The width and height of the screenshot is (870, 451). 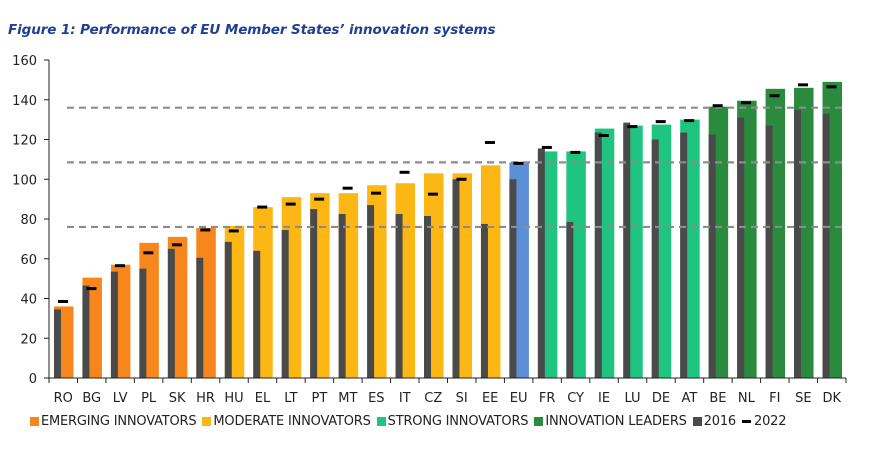 I want to click on bar-2016-fi, so click(x=769, y=252).